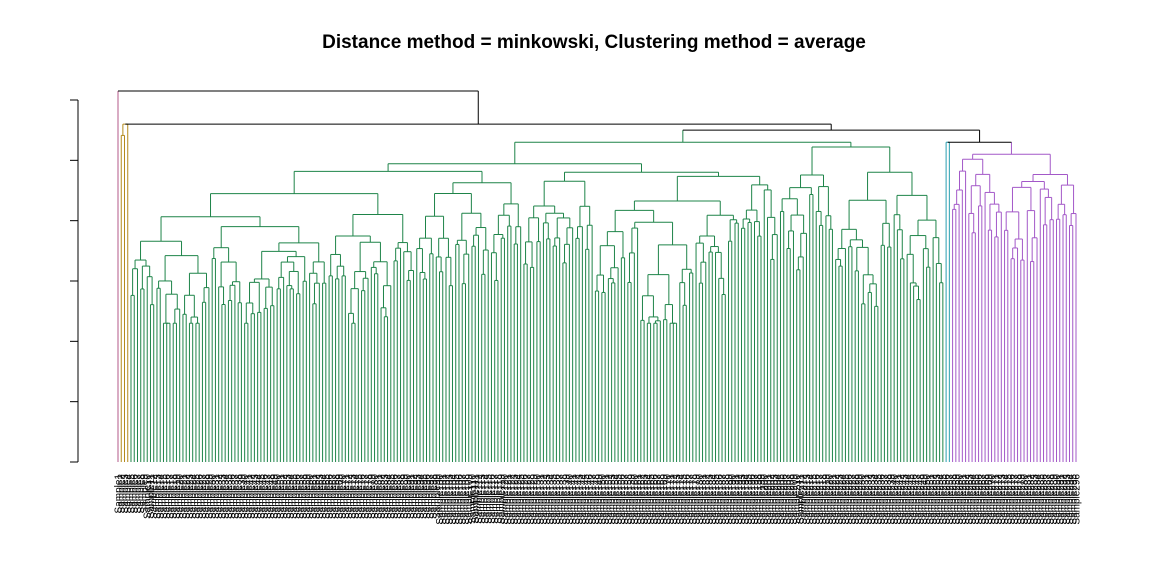 This screenshot has height=576, width=1152. Describe the element at coordinates (1051, 499) in the screenshot. I see `leaf-label: Sample288` at that location.